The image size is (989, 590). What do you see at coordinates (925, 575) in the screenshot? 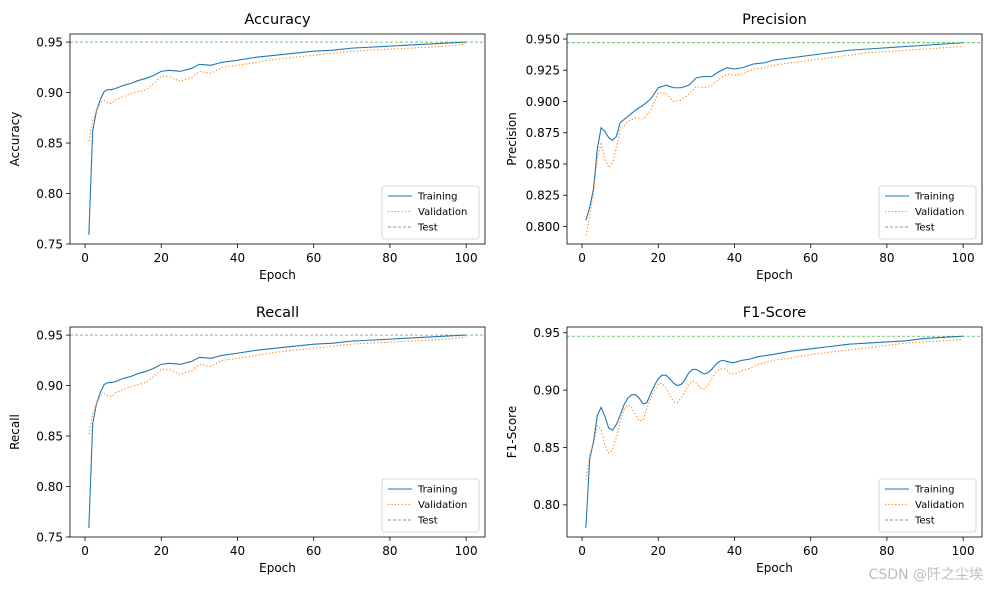
I see `watermark: CSDN @阡之尘埃` at bounding box center [925, 575].